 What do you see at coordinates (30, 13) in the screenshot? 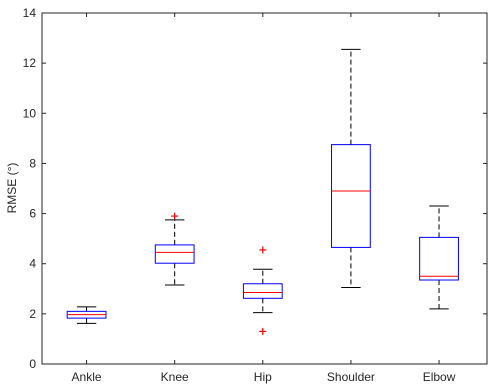
I see `y-tick-label: 14` at bounding box center [30, 13].